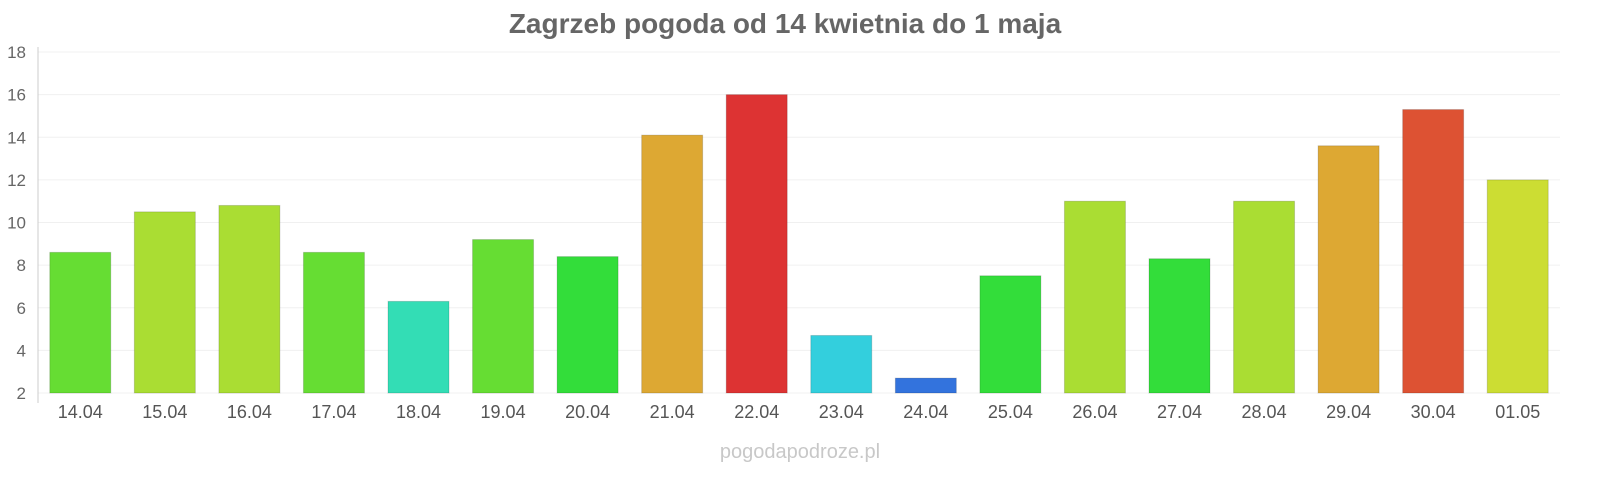 The width and height of the screenshot is (1600, 480). Describe the element at coordinates (21, 393) in the screenshot. I see `y-tick-label: 2` at that location.